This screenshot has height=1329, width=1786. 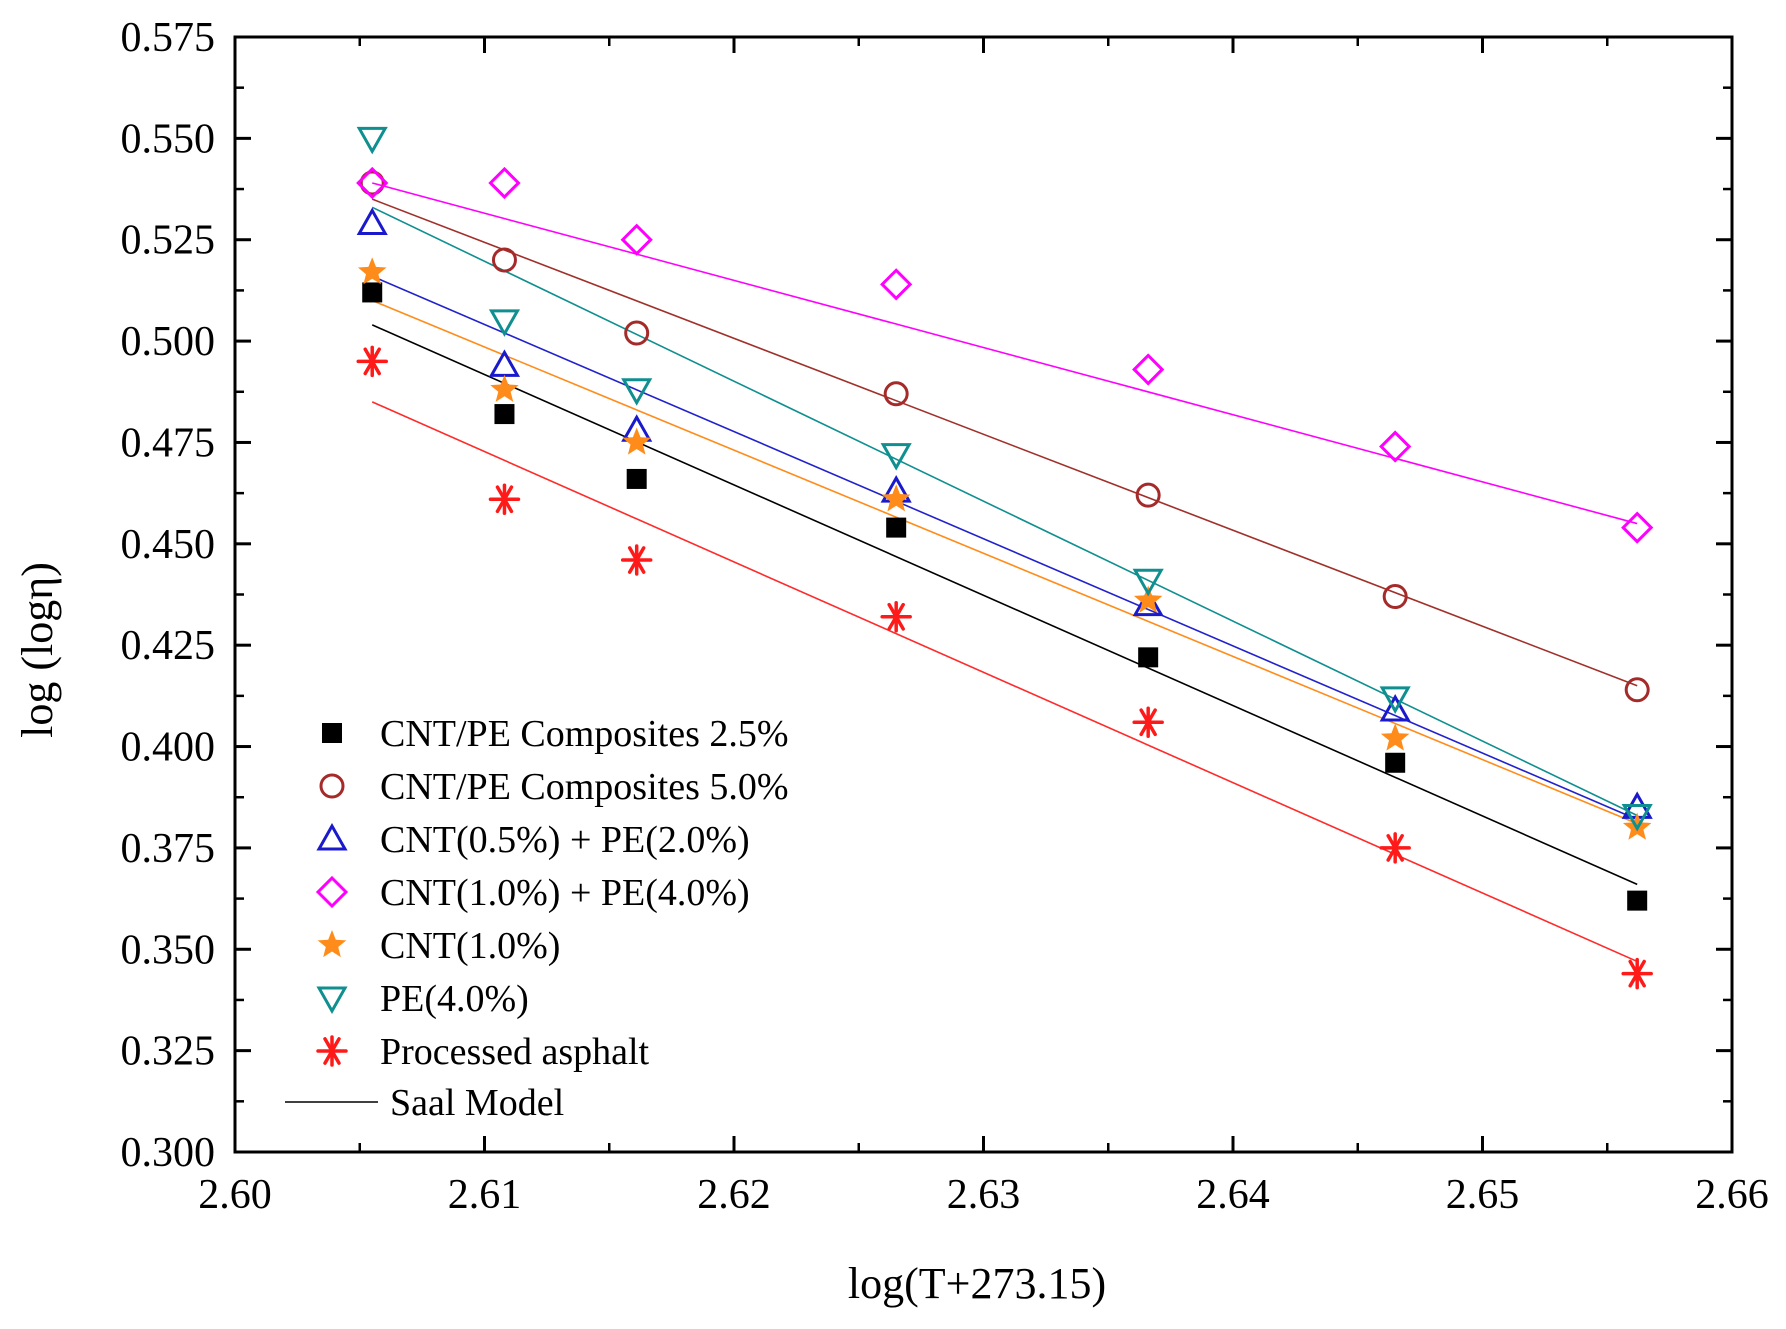 I want to click on legend-label: PE(4.0%), so click(x=454, y=999).